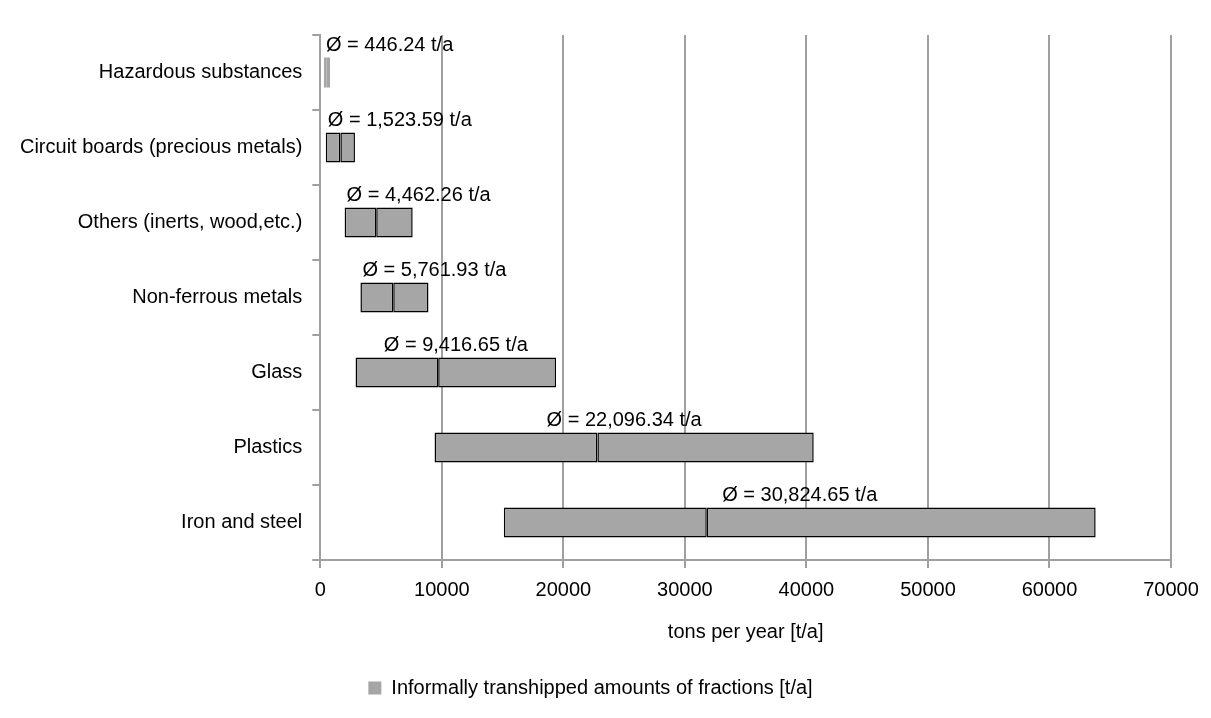 The image size is (1211, 718). I want to click on annotation: Ø = 4,462.26 t/a, so click(419, 194).